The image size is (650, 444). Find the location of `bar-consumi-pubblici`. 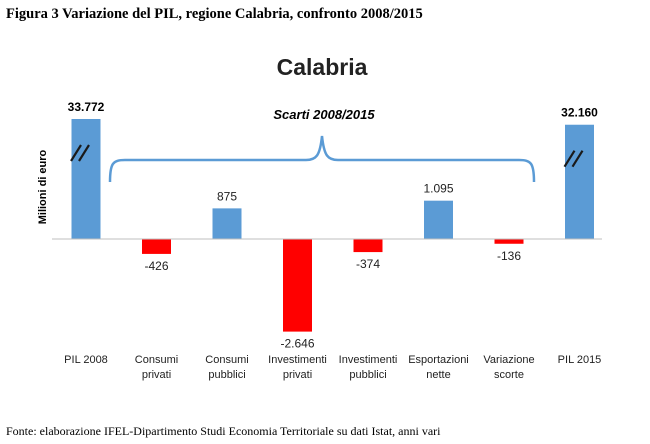

bar-consumi-pubblici is located at coordinates (227, 223).